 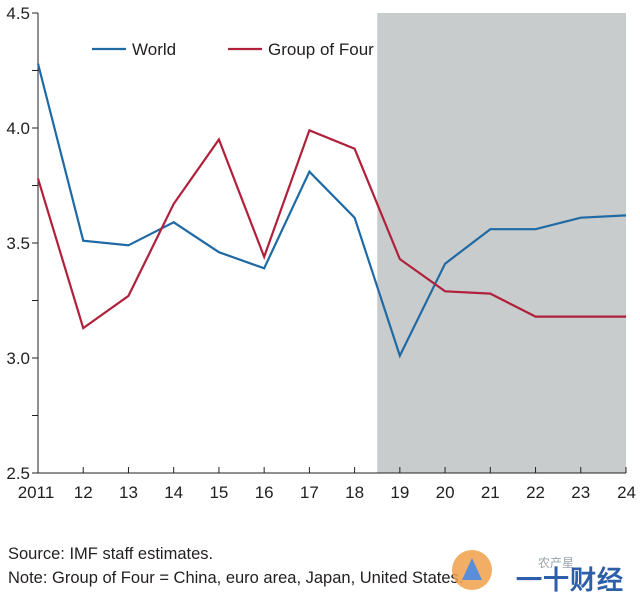 What do you see at coordinates (472, 570) in the screenshot?
I see `watermark-logo-icon` at bounding box center [472, 570].